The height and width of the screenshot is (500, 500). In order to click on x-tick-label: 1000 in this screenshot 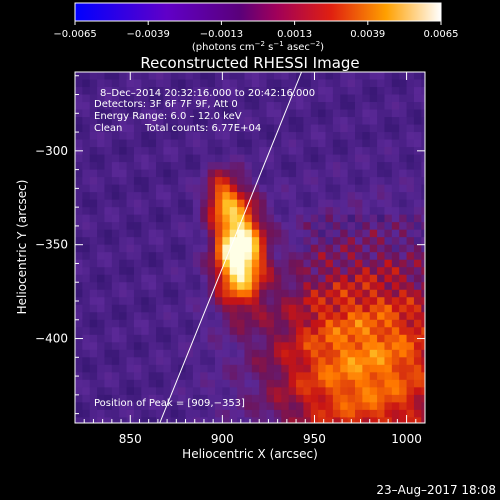, I will do `click(406, 439)`.